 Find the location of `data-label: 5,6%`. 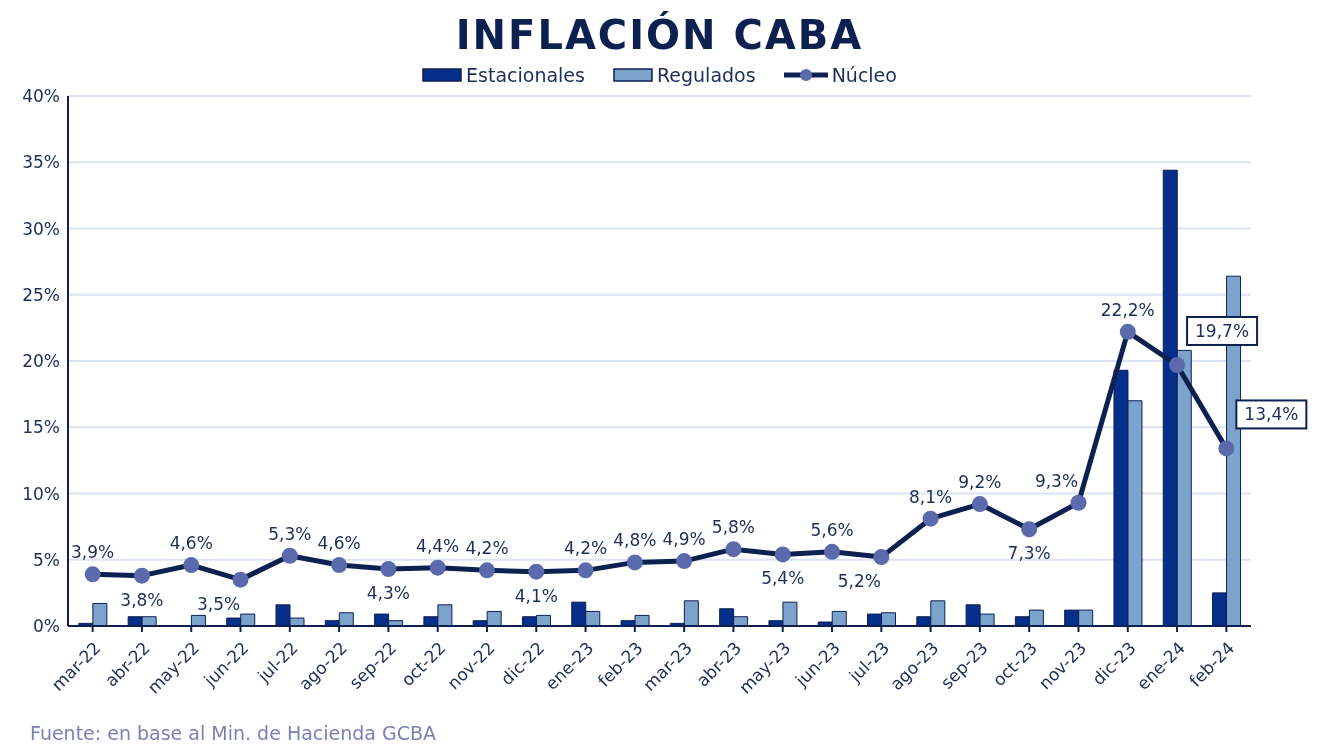

data-label: 5,6% is located at coordinates (832, 529).